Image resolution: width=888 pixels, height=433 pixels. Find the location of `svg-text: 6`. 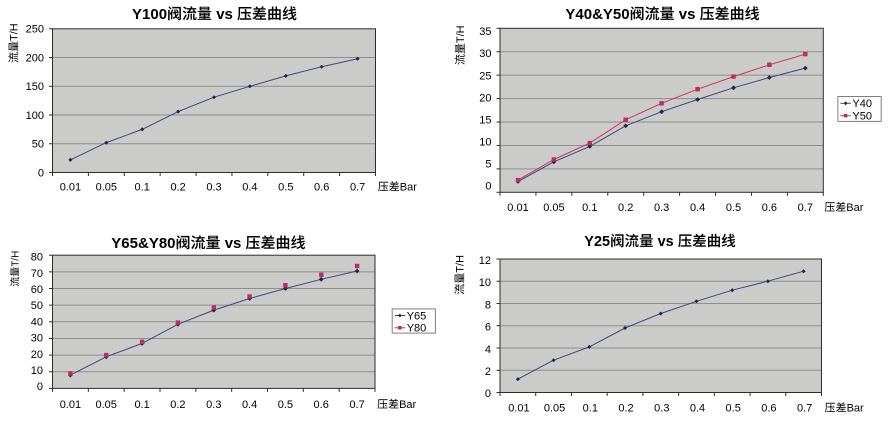

svg-text: 6 is located at coordinates (488, 328).